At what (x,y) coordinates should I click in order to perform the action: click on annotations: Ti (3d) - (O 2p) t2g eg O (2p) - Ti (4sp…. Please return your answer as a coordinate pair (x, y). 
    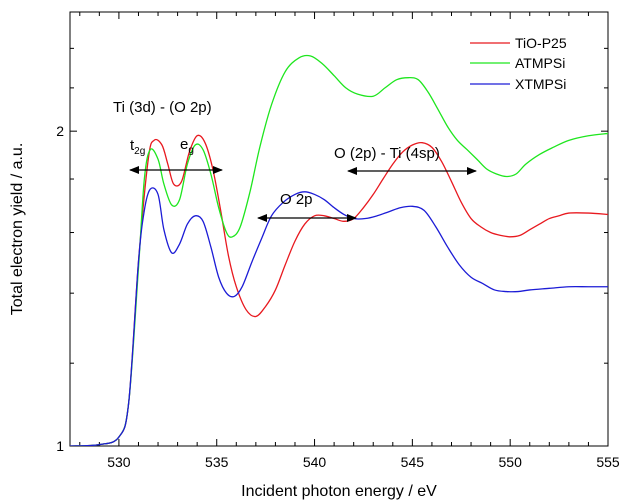
    Looking at the image, I should click on (295, 160).